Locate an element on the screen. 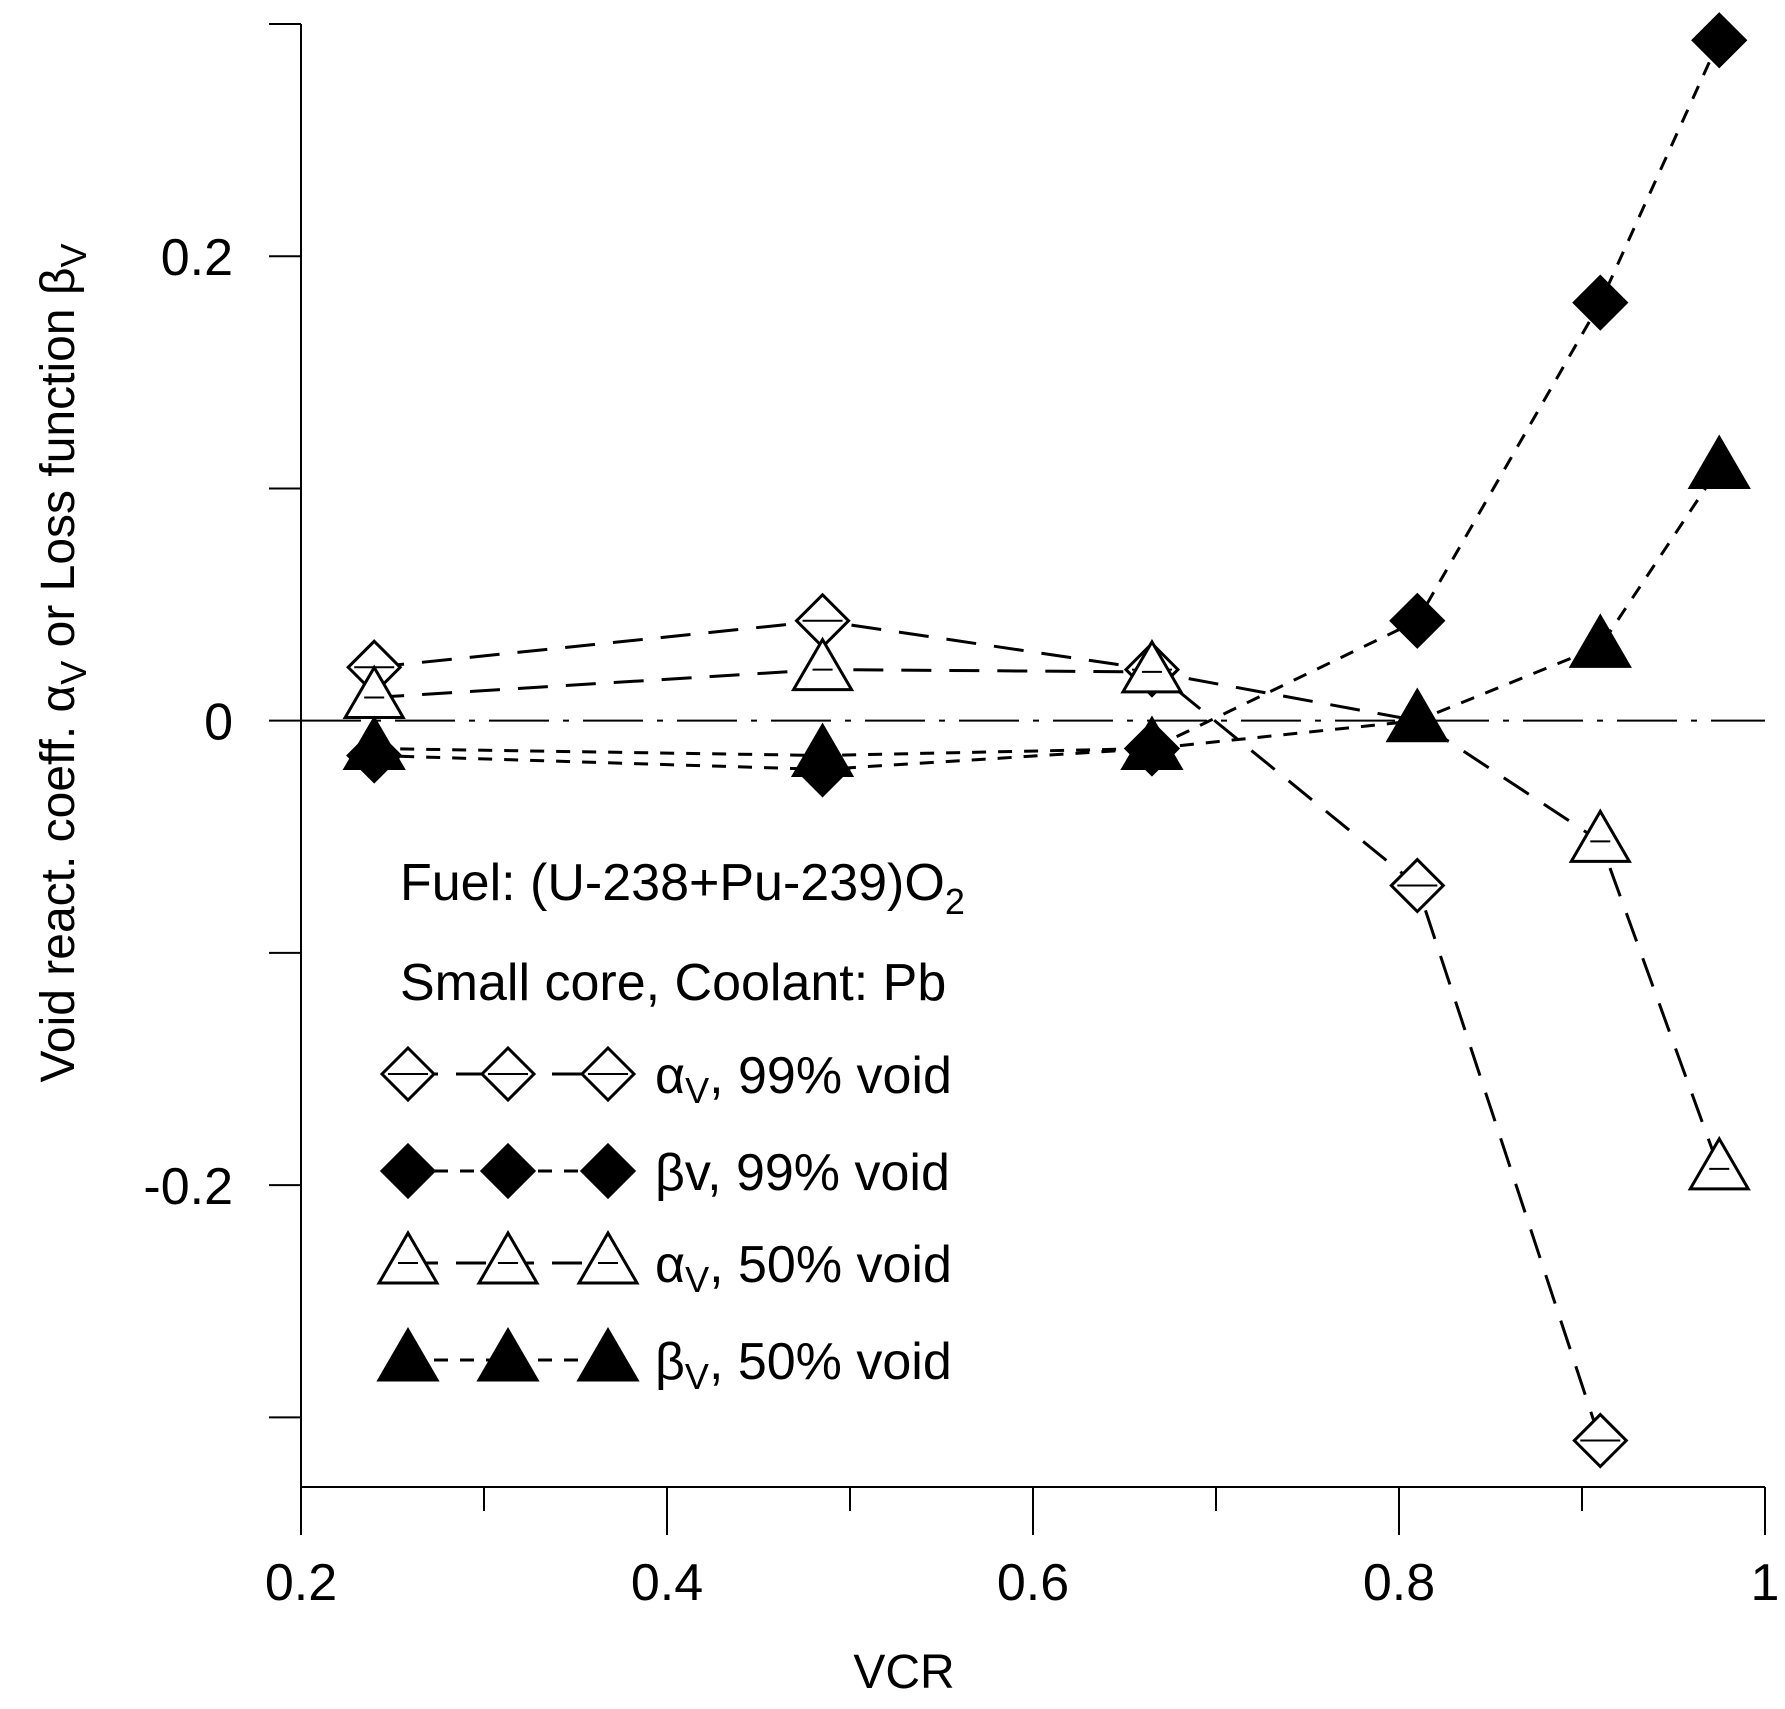  x-axis-title: VCR is located at coordinates (903, 1672).